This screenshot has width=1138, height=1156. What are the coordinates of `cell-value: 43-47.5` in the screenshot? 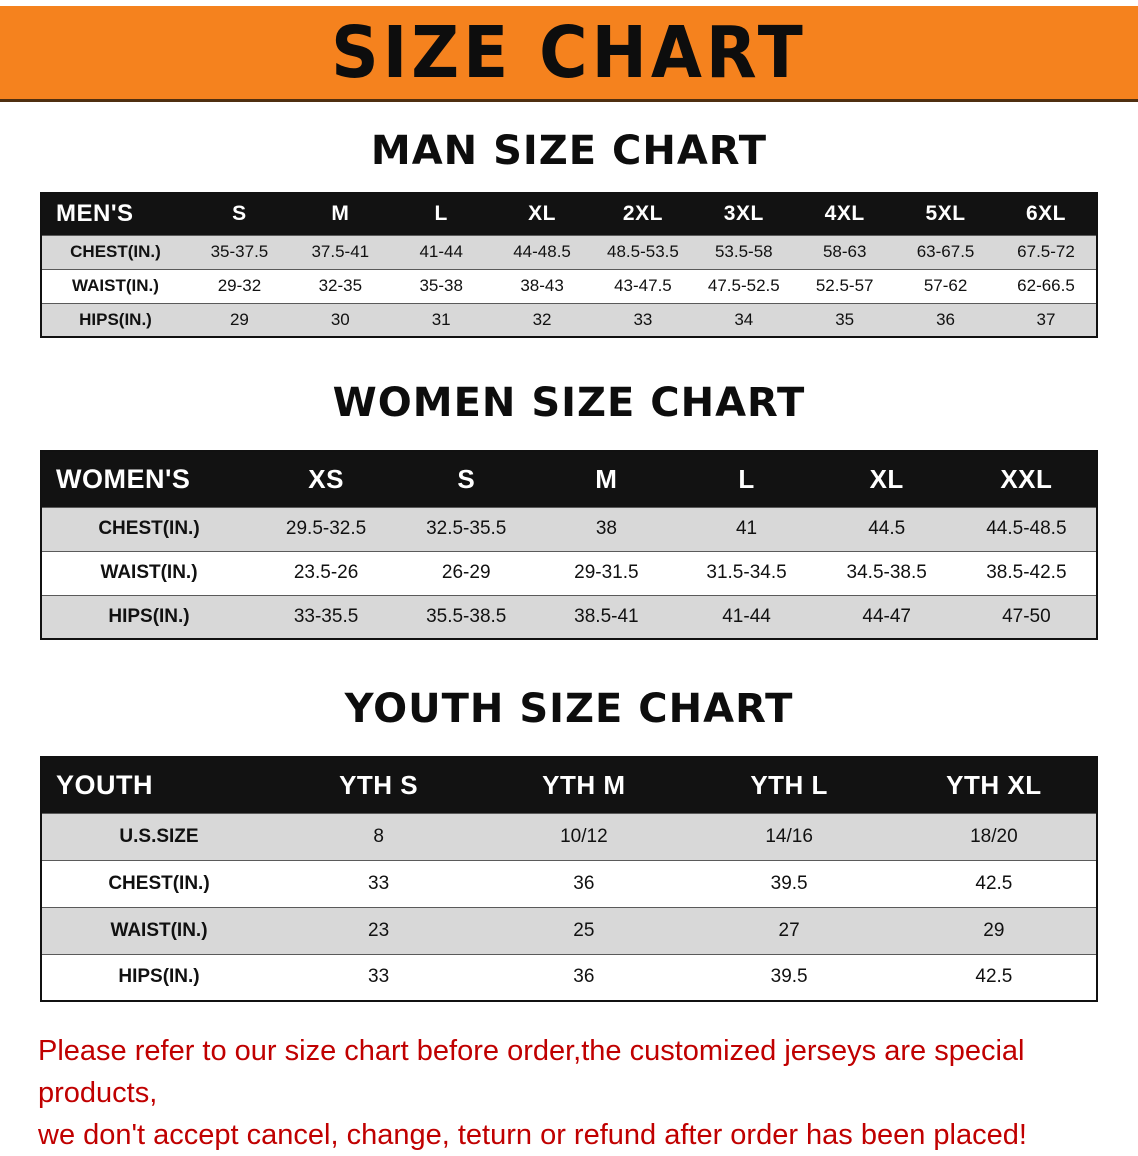 It's located at (643, 285).